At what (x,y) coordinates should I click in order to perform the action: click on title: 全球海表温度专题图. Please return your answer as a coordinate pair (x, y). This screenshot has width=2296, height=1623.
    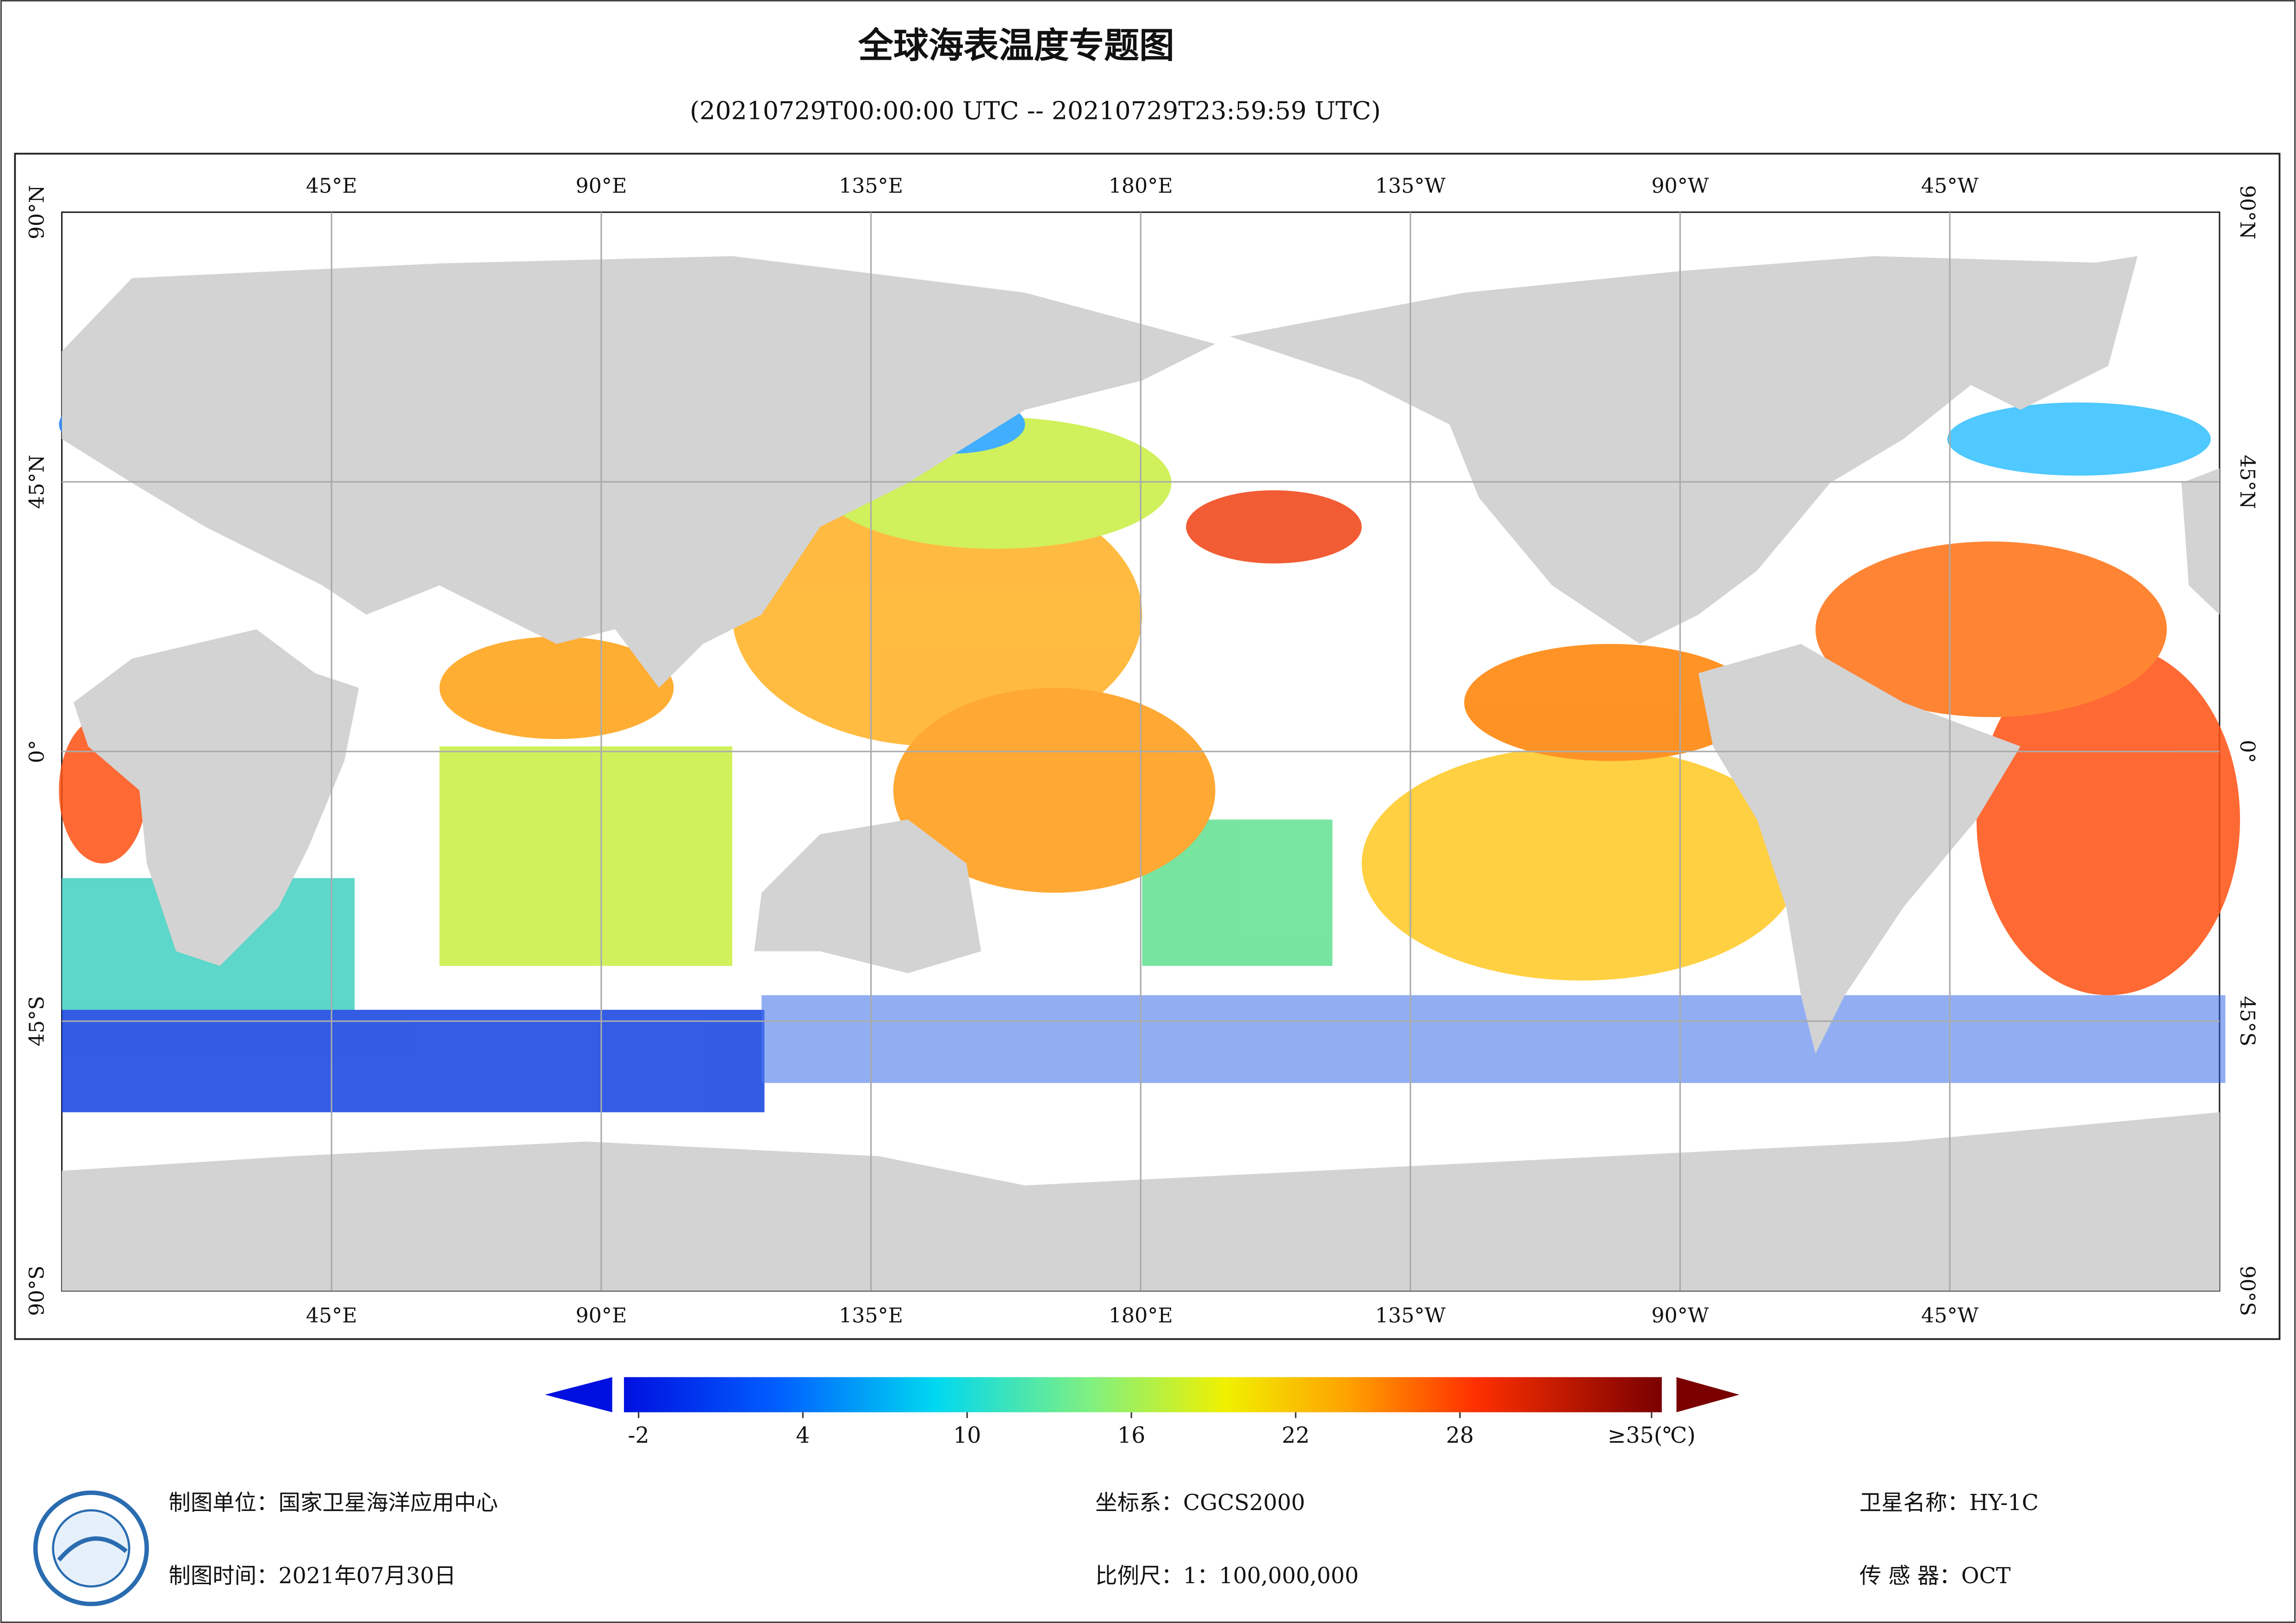
    Looking at the image, I should click on (1016, 45).